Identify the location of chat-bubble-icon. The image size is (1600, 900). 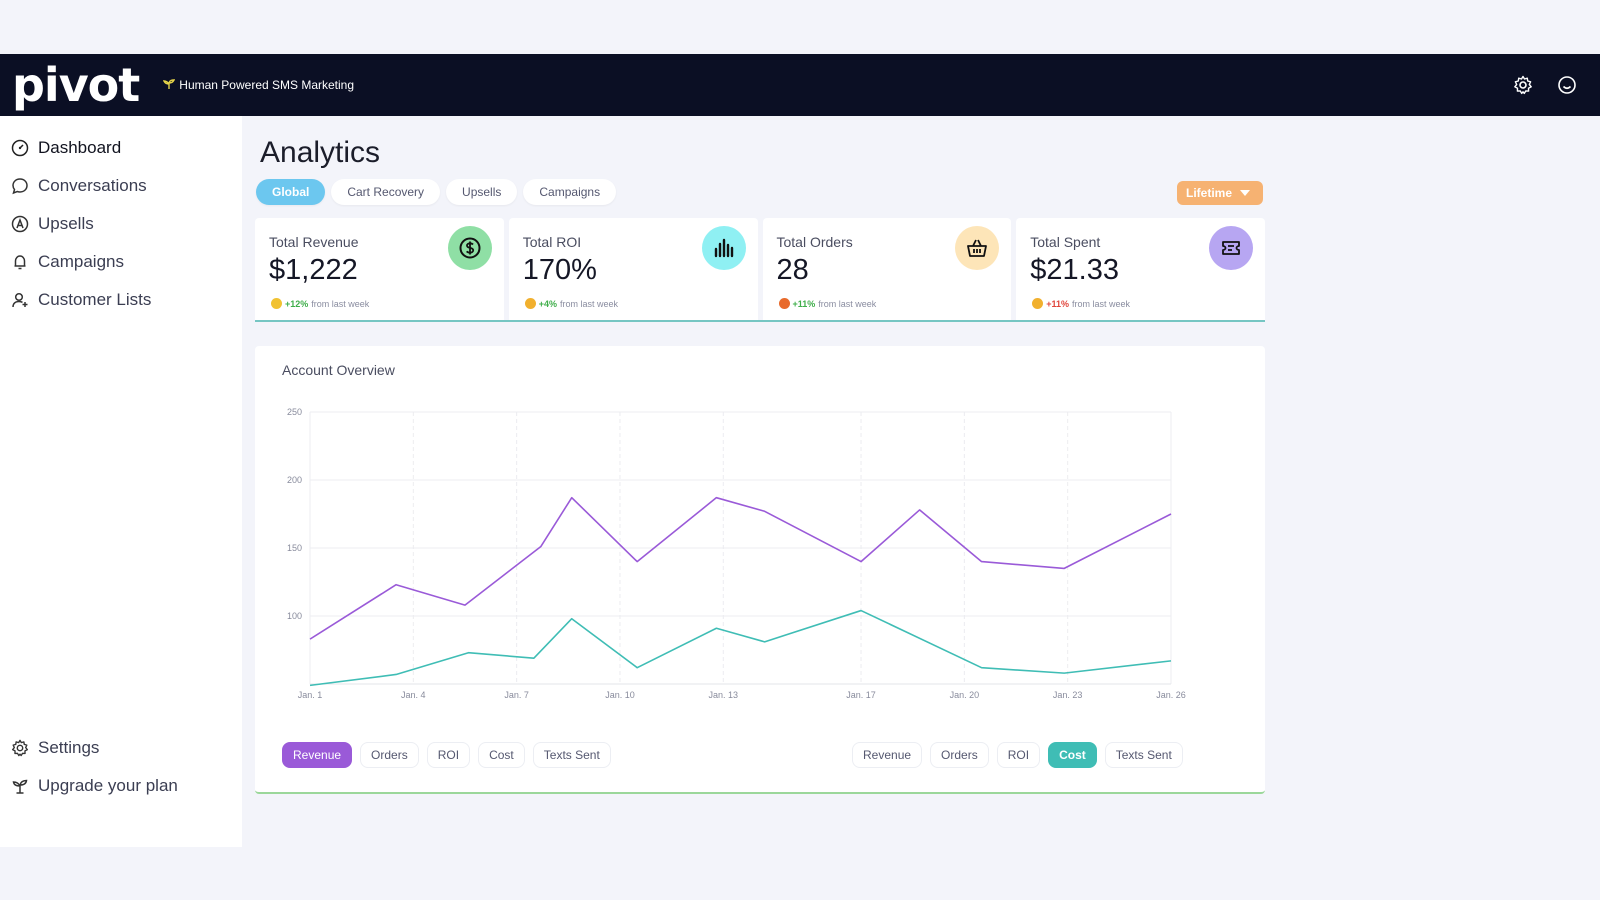
(20, 186).